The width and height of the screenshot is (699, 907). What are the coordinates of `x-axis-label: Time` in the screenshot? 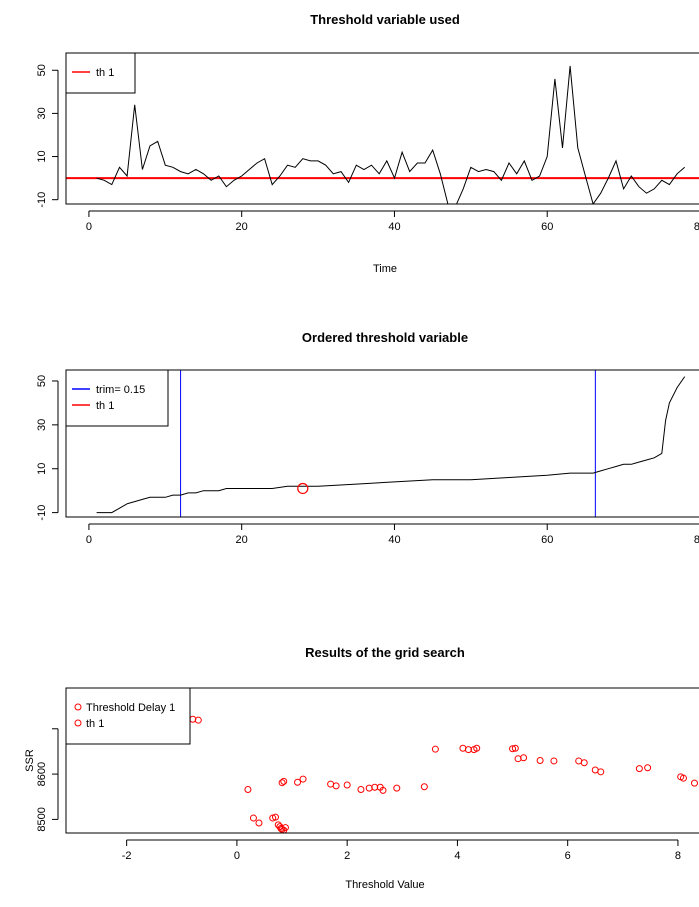 It's located at (385, 269).